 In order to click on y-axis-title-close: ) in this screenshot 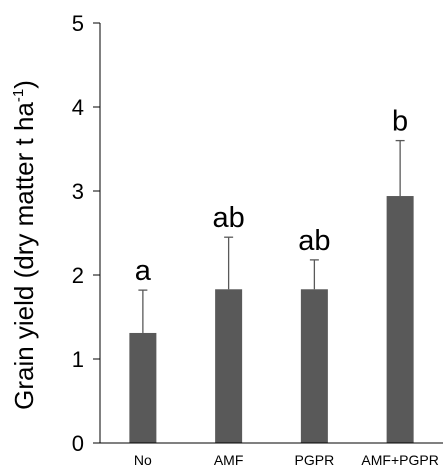, I will do `click(24, 84)`.